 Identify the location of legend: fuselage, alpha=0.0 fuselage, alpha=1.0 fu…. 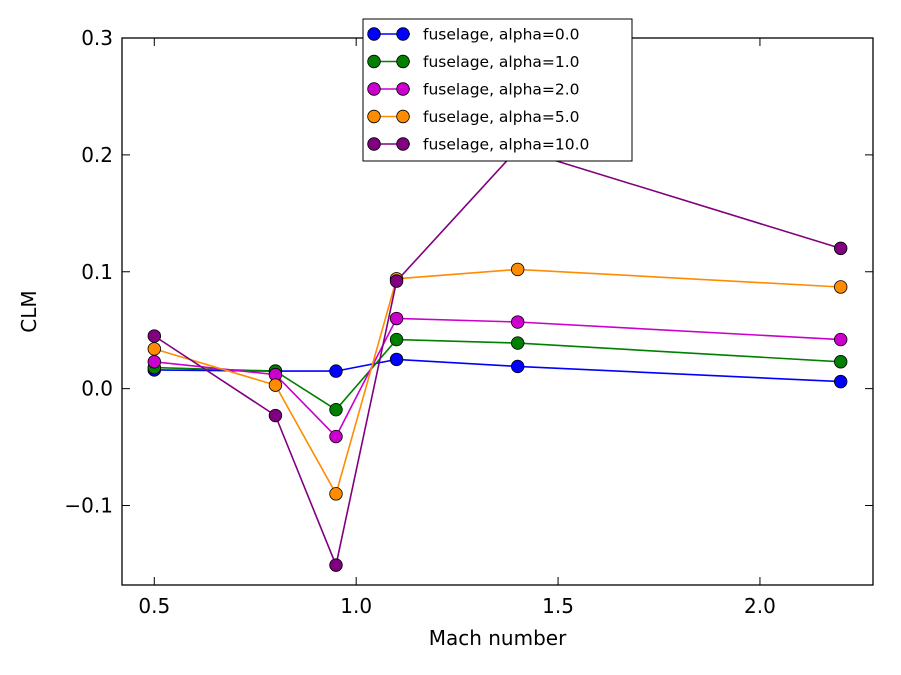
(497, 90).